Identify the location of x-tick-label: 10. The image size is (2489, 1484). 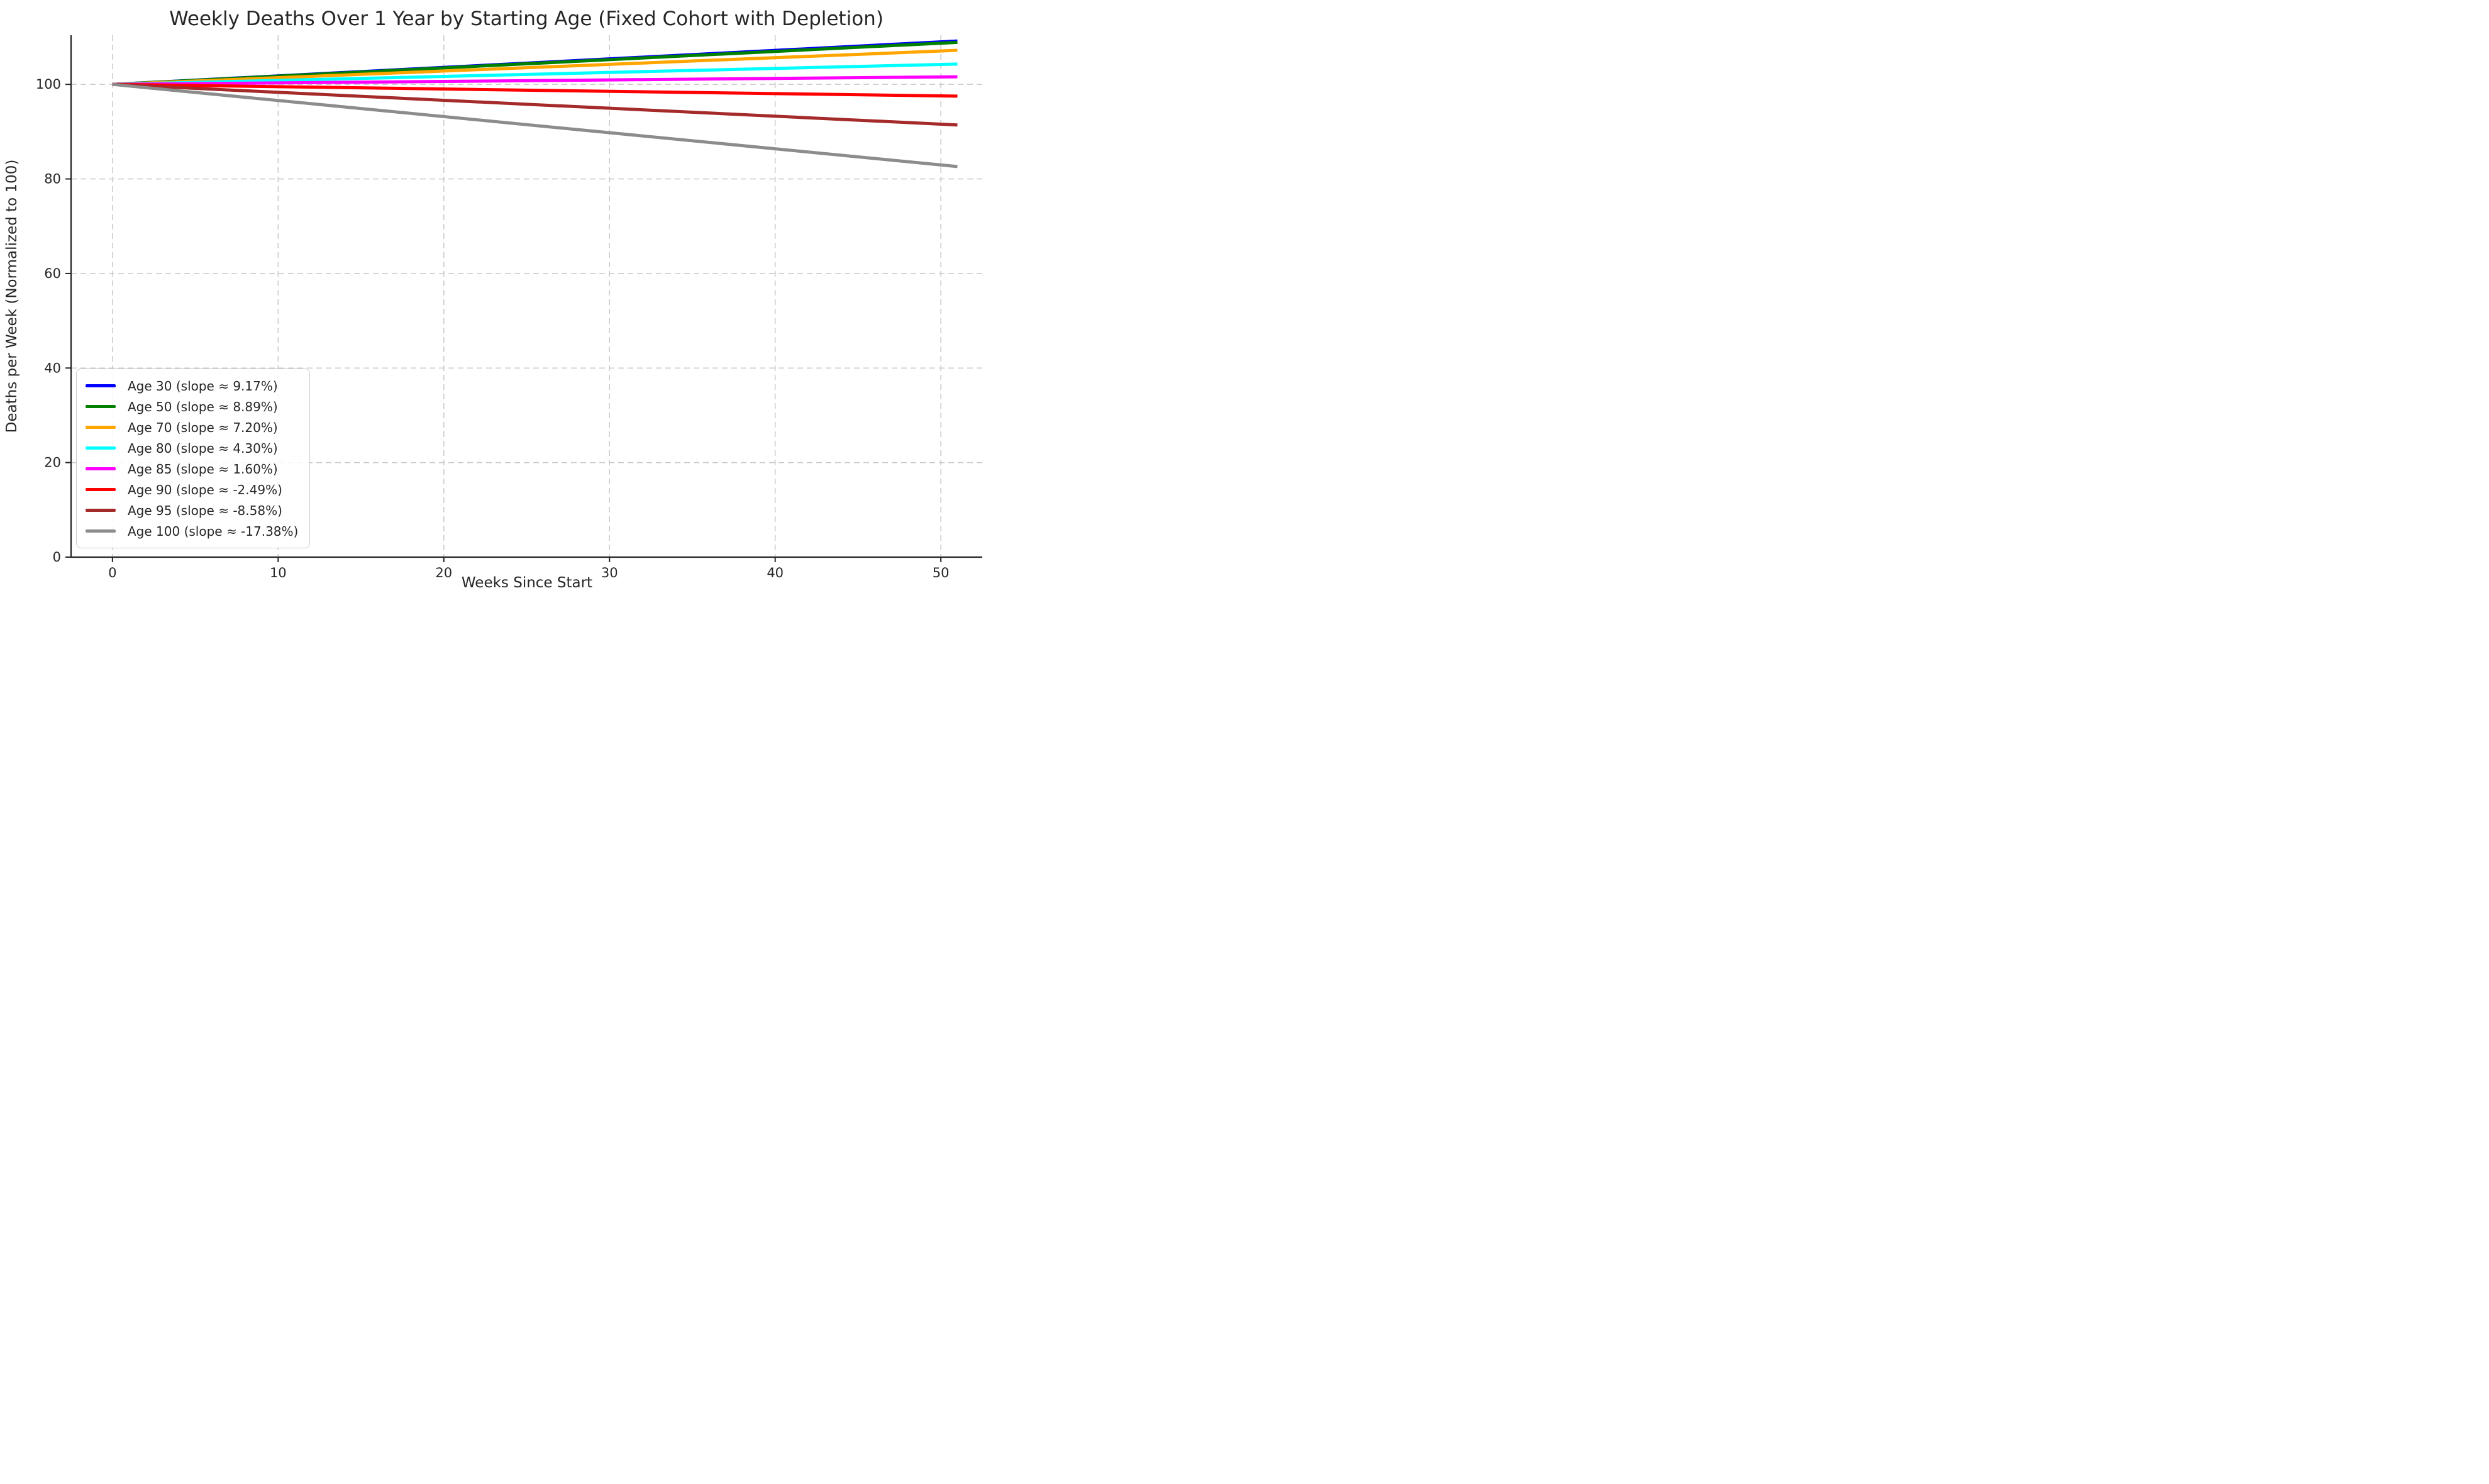
(278, 572).